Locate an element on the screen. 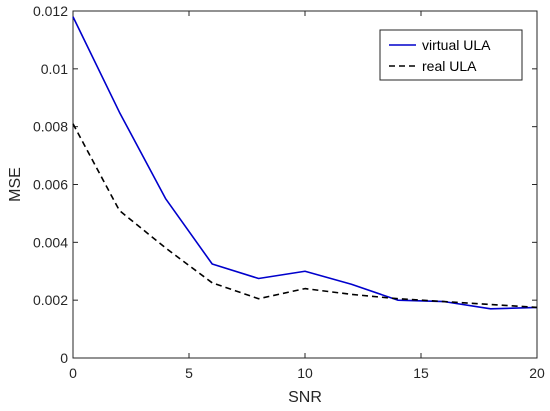  legend-label: real ULA is located at coordinates (449, 66).